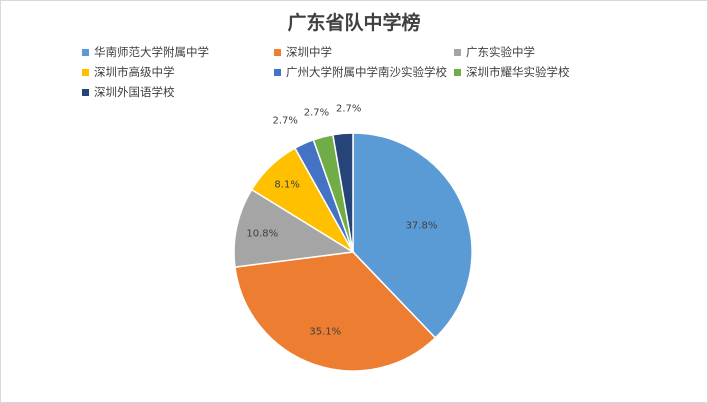  I want to click on legend-item: 深圳中学, so click(303, 52).